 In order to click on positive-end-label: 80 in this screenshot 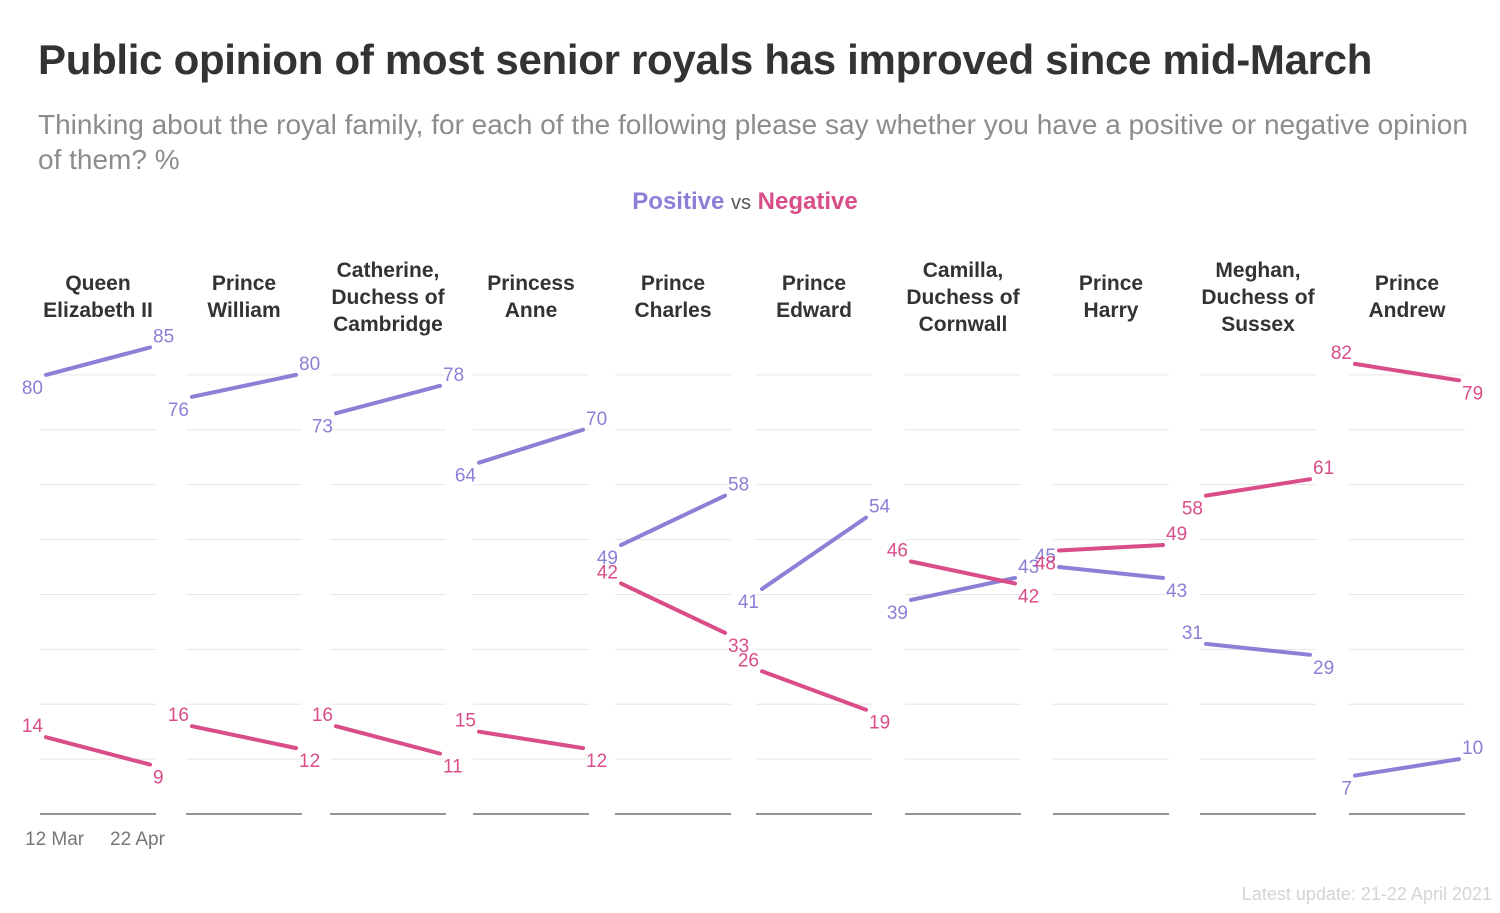, I will do `click(309, 364)`.